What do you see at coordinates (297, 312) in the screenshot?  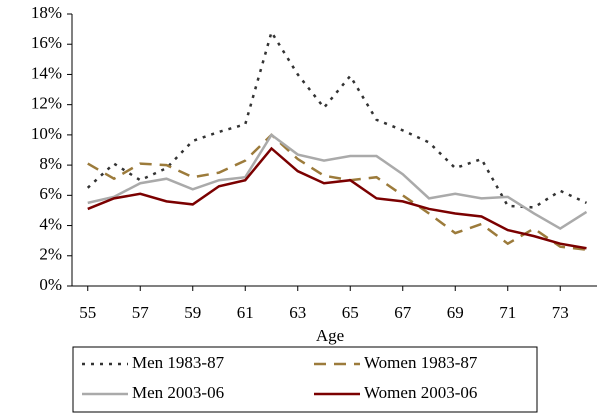 I see `x-tick-label: 63` at bounding box center [297, 312].